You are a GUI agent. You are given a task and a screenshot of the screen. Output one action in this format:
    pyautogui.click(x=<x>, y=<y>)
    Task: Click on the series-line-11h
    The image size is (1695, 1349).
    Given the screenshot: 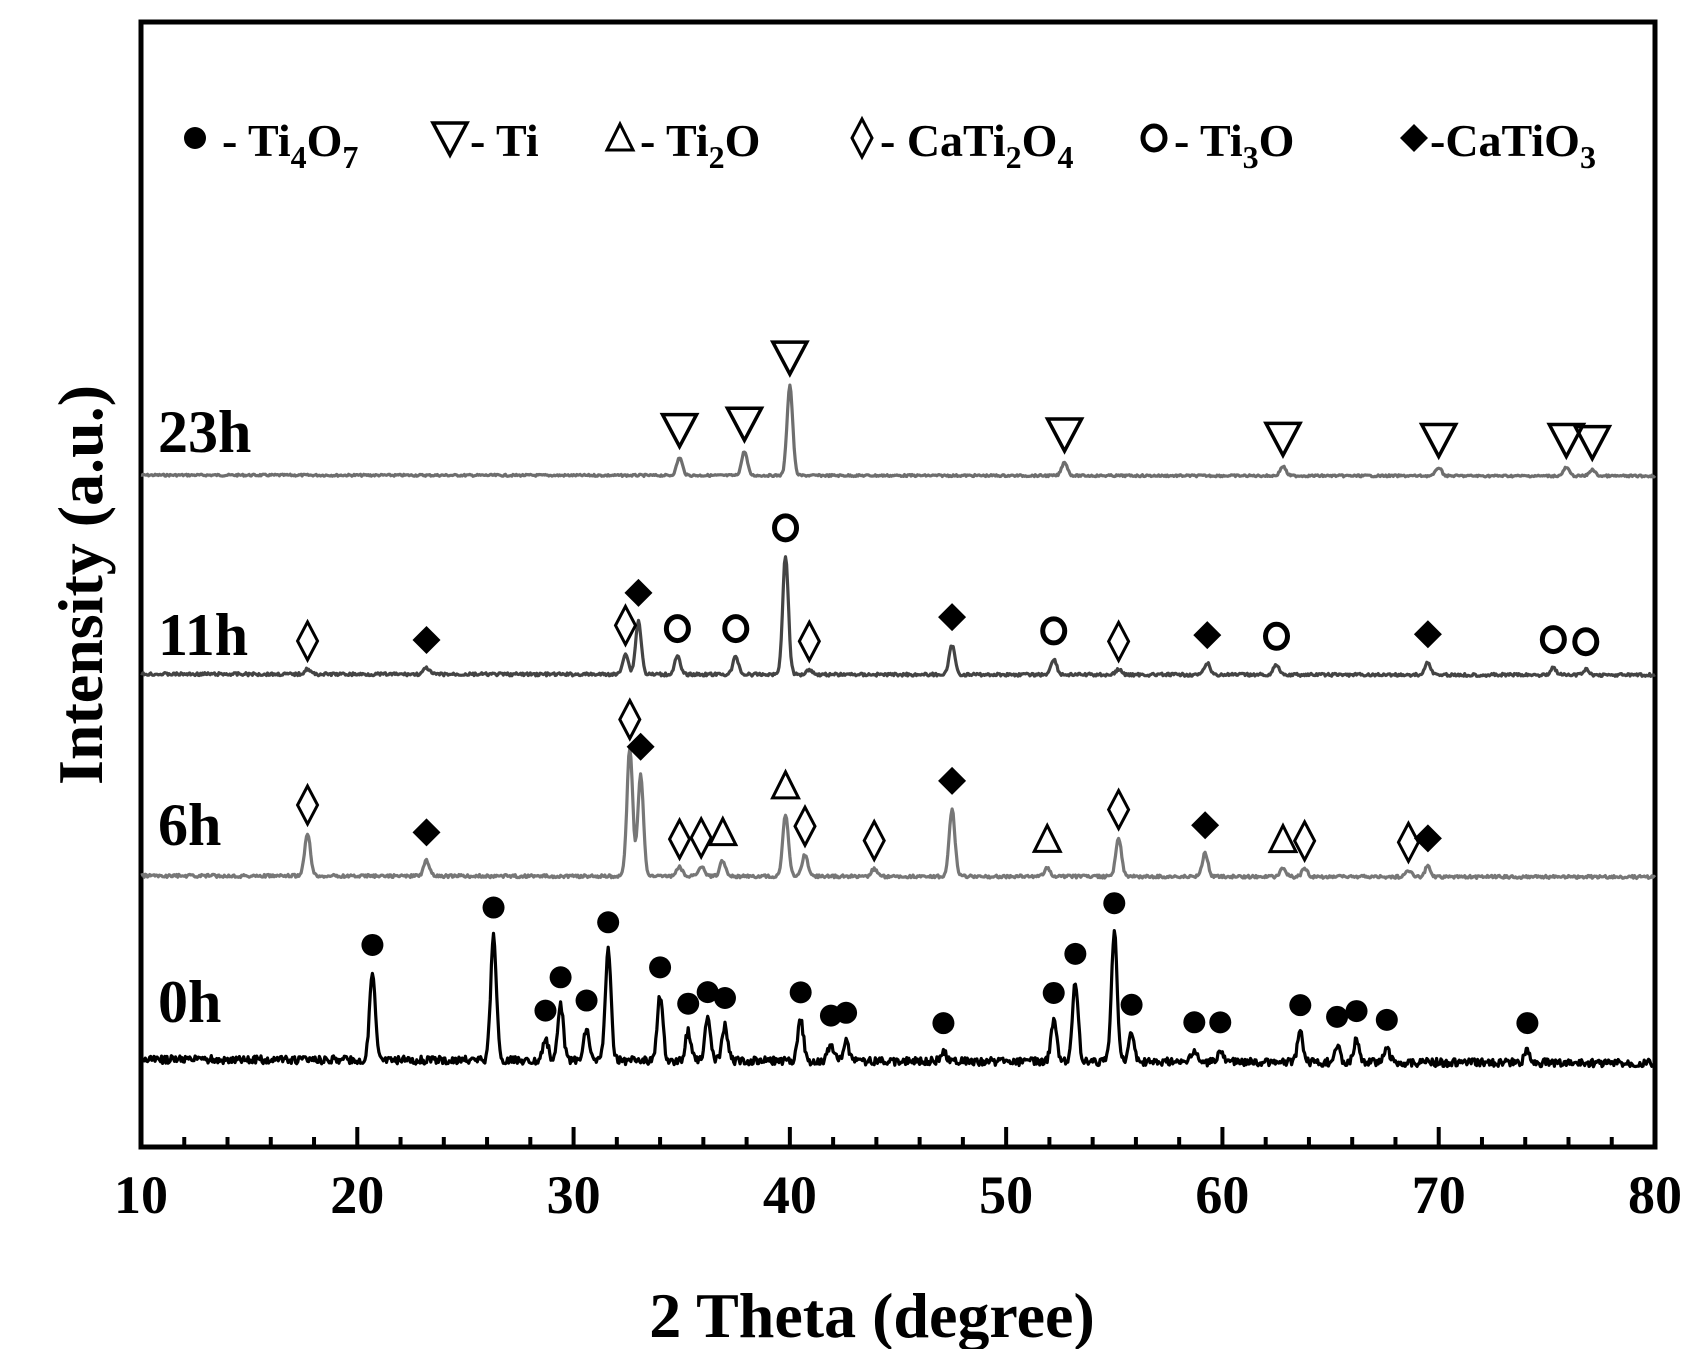 What is the action you would take?
    pyautogui.click(x=898, y=616)
    